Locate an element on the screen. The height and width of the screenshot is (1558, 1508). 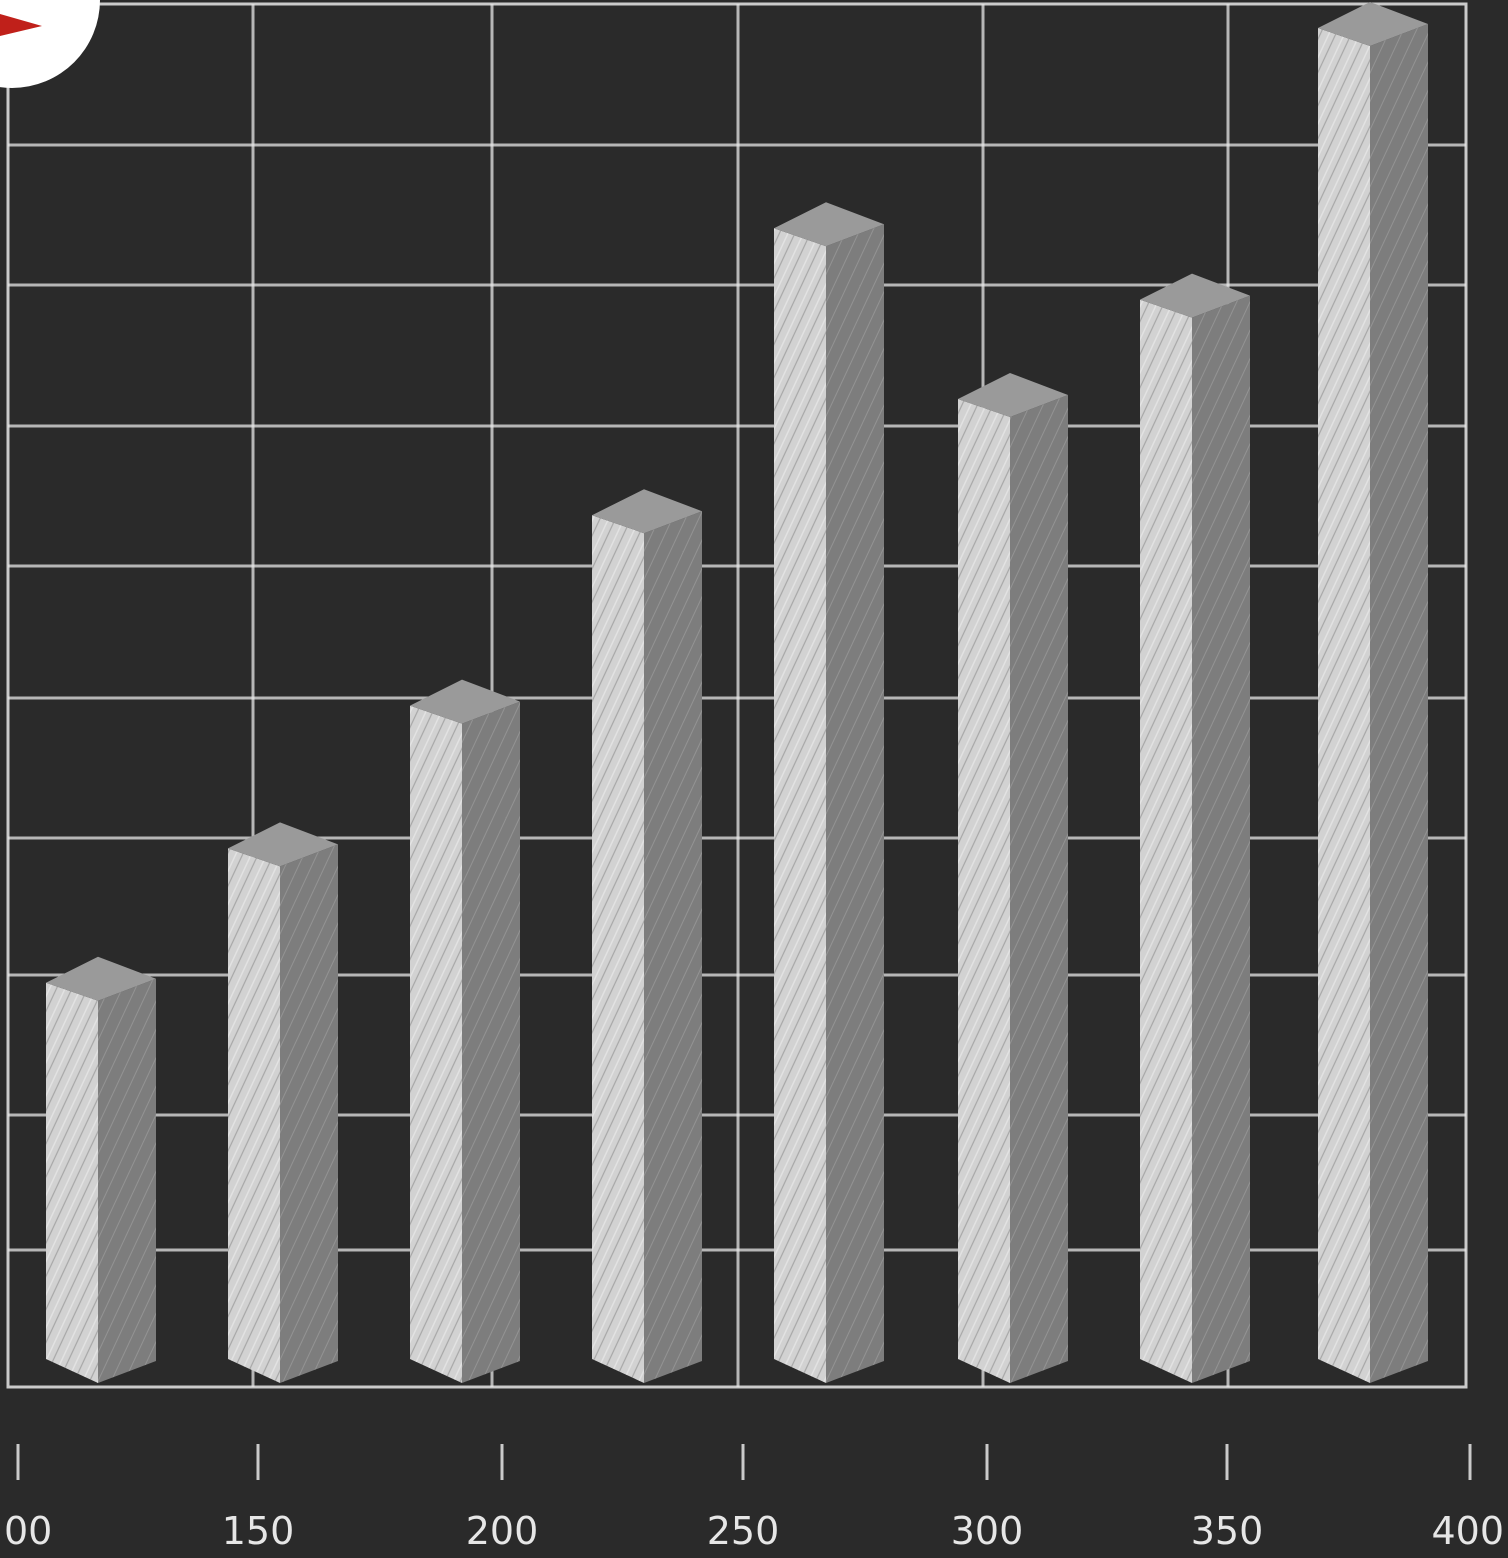
x-tick-label: 400 is located at coordinates (1467, 1531).